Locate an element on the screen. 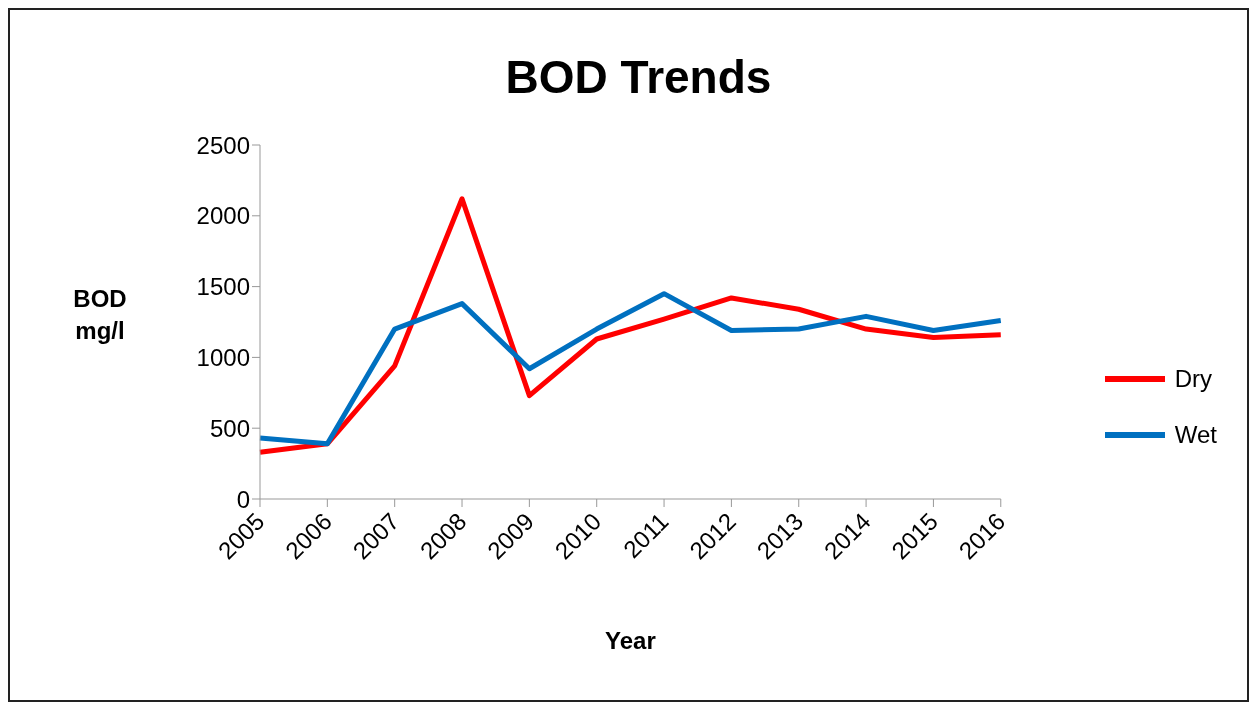  legend-label: Dry is located at coordinates (1193, 379).